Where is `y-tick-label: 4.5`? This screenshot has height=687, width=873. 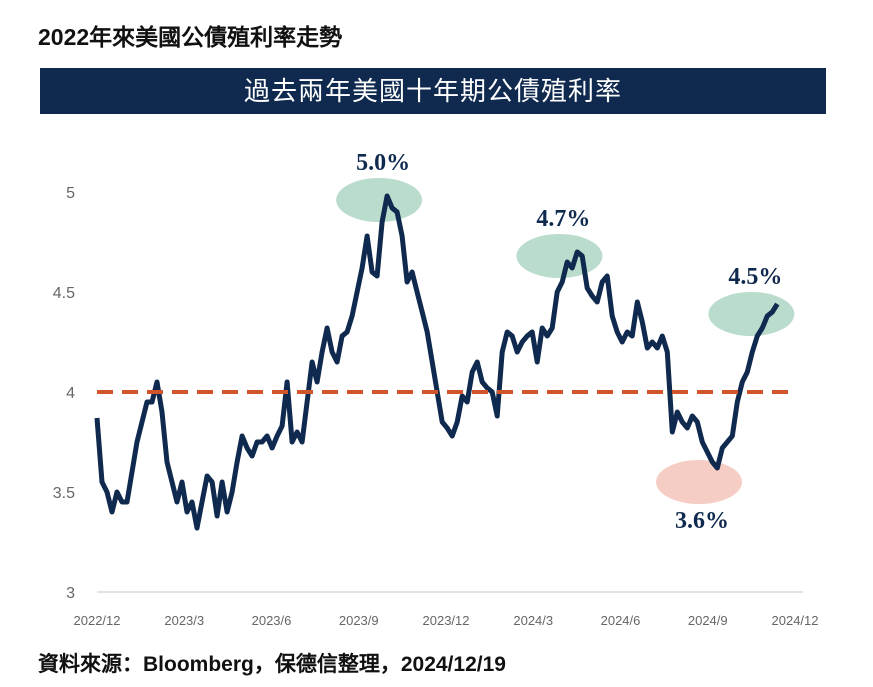 y-tick-label: 4.5 is located at coordinates (64, 293).